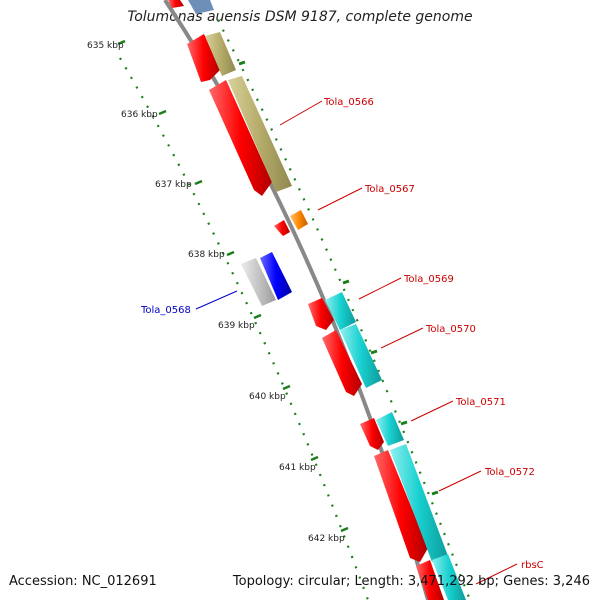  Describe the element at coordinates (430, 580) in the screenshot. I see `cds-rbsc-partial` at that location.